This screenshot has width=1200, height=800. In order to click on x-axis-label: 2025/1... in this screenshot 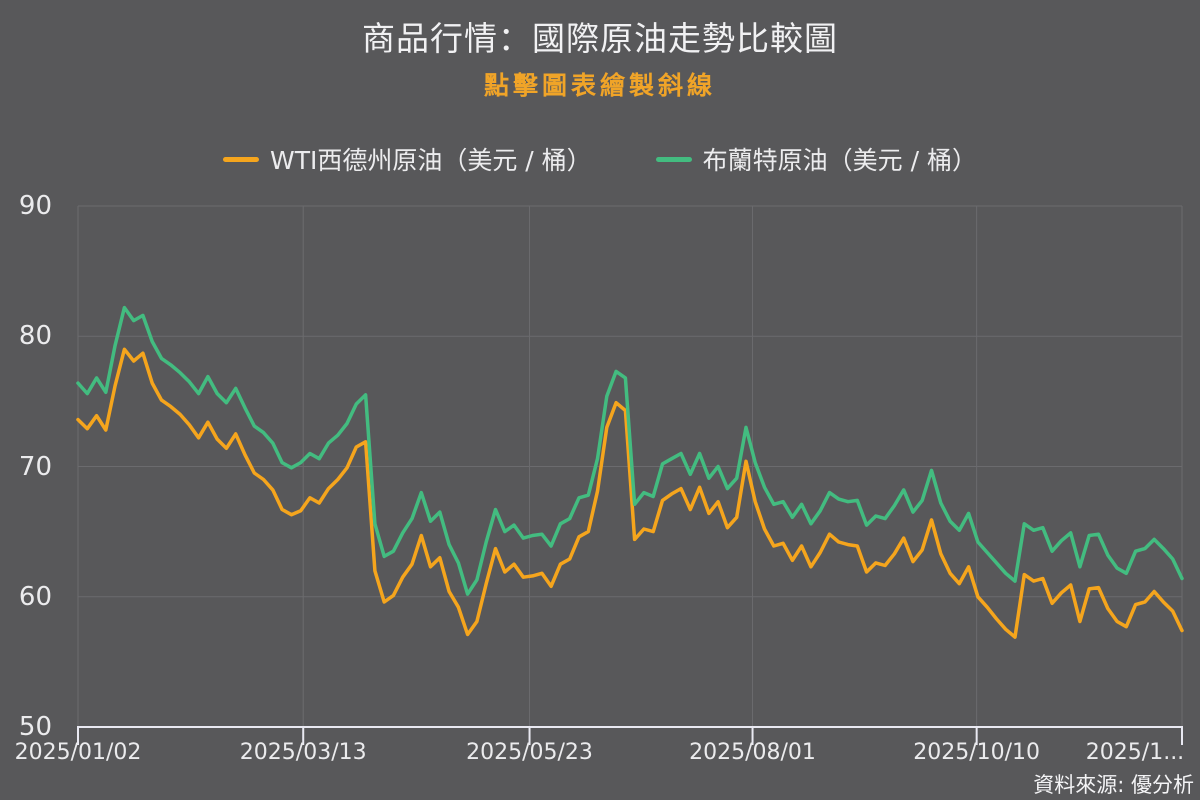, I will do `click(1135, 752)`.